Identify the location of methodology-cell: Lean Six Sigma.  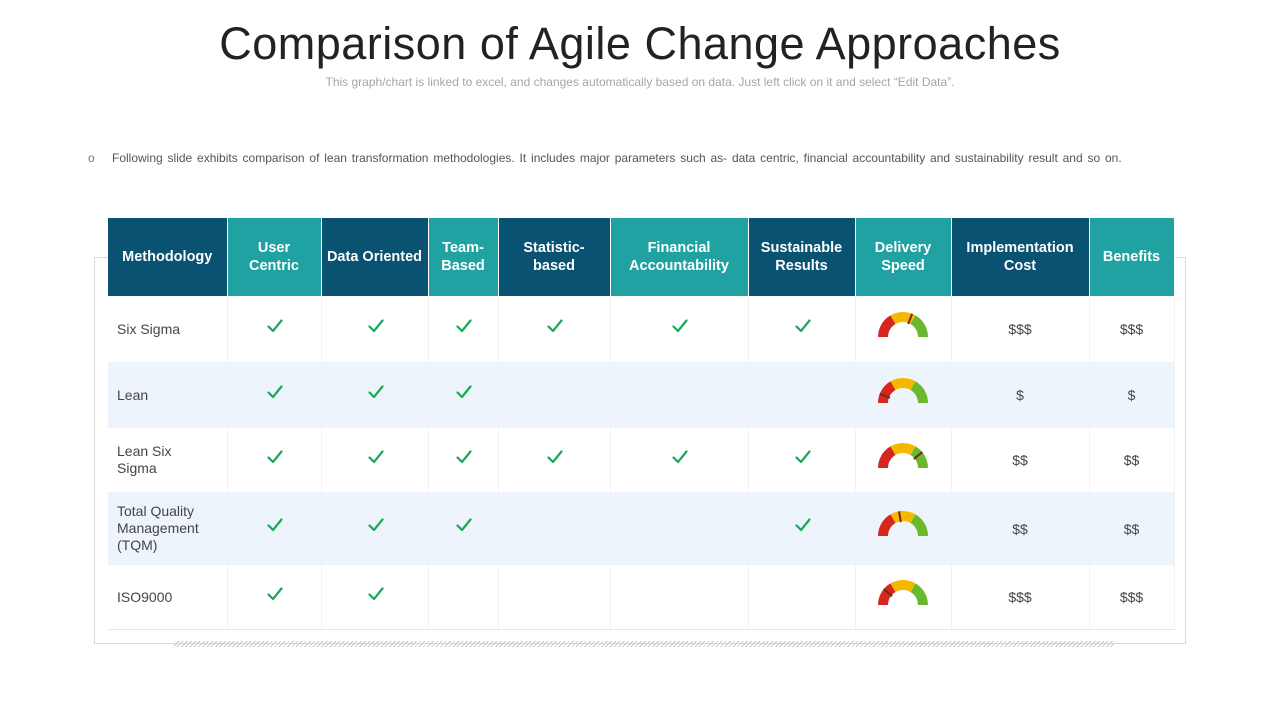
(168, 460).